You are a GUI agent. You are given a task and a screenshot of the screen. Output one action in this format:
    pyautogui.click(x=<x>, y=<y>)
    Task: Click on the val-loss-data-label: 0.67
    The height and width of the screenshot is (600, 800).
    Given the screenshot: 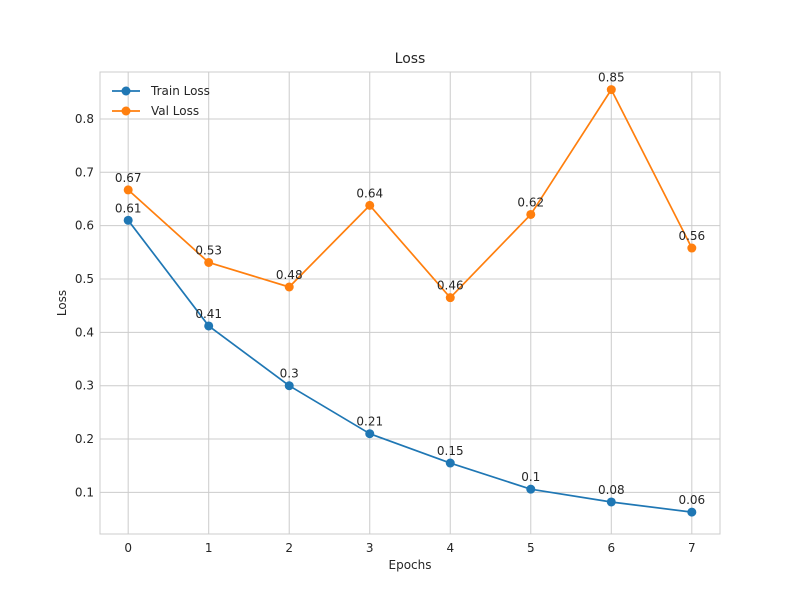 What is the action you would take?
    pyautogui.click(x=128, y=178)
    